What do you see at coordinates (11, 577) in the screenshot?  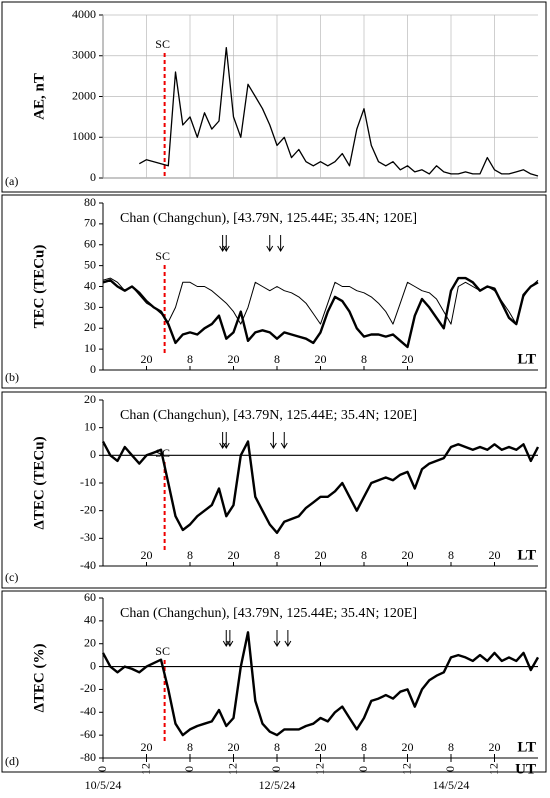 I see `panel-label: (c)` at bounding box center [11, 577].